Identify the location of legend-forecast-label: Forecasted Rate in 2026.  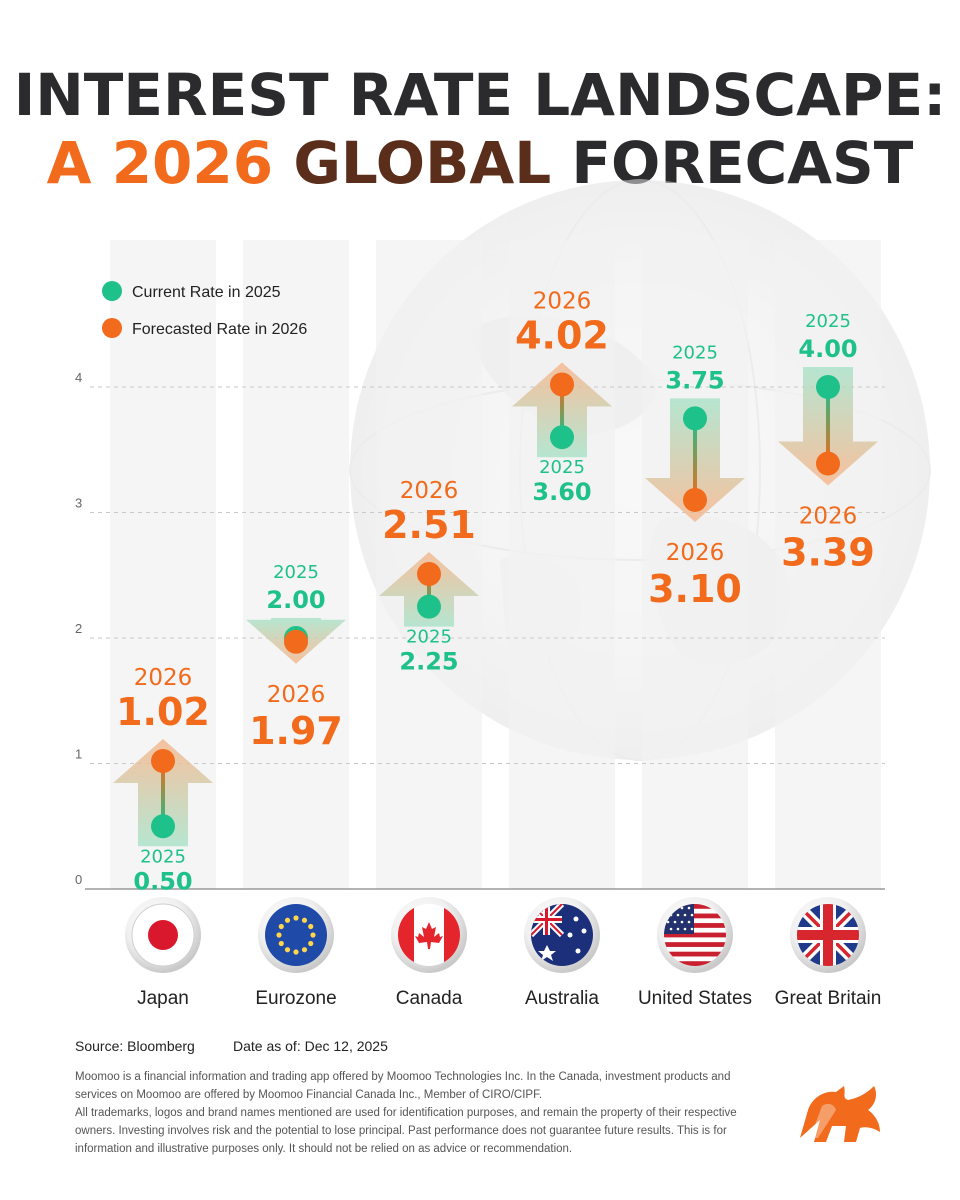
(219, 329).